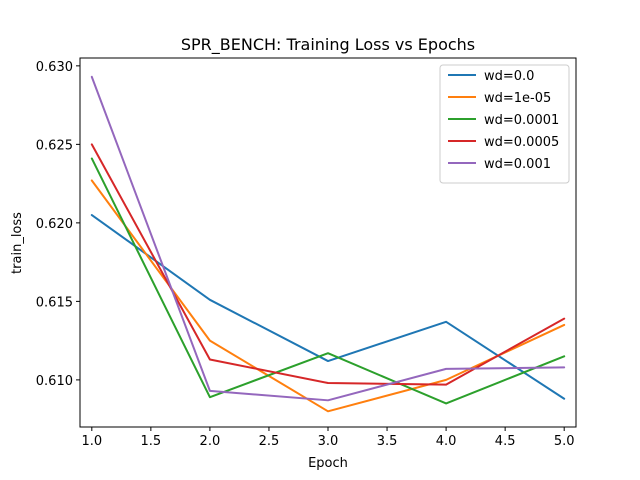  I want to click on legend-label: wd=0.001, so click(517, 164).